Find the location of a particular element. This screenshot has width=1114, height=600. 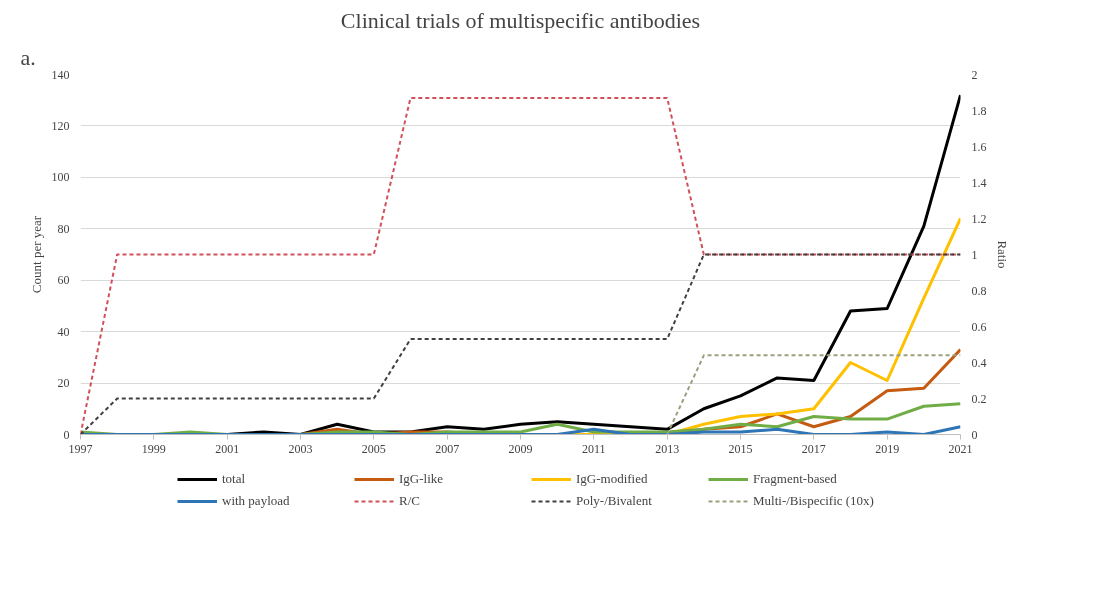

x-tick-label: 2021 is located at coordinates (960, 448).